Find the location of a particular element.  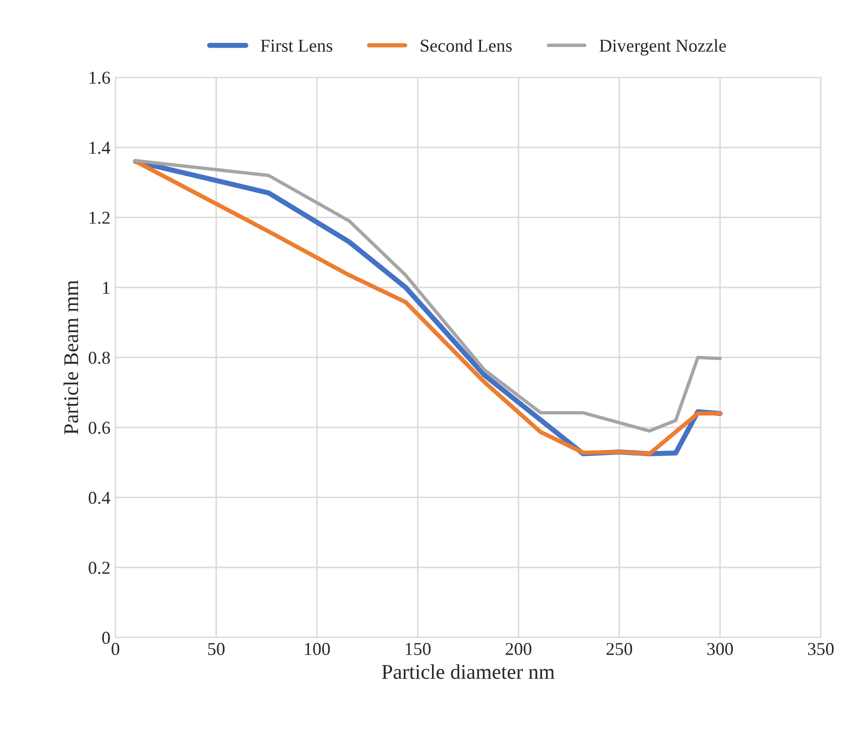

y-tick-label: 1.4 is located at coordinates (100, 148).